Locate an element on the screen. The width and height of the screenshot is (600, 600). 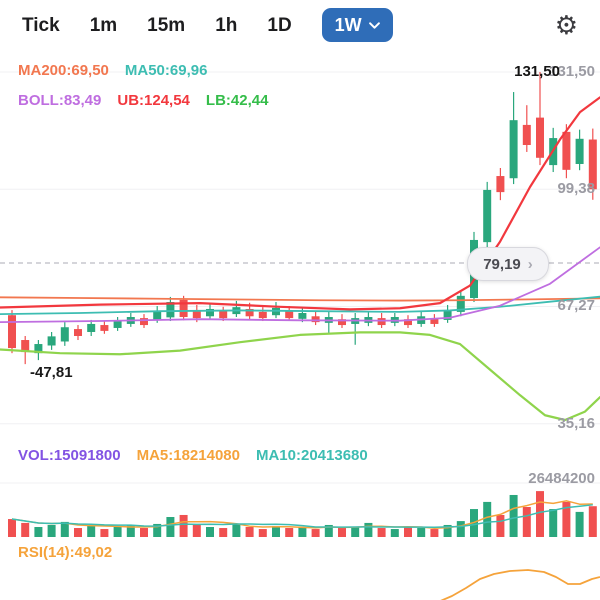
ma50-line is located at coordinates (300, 305).